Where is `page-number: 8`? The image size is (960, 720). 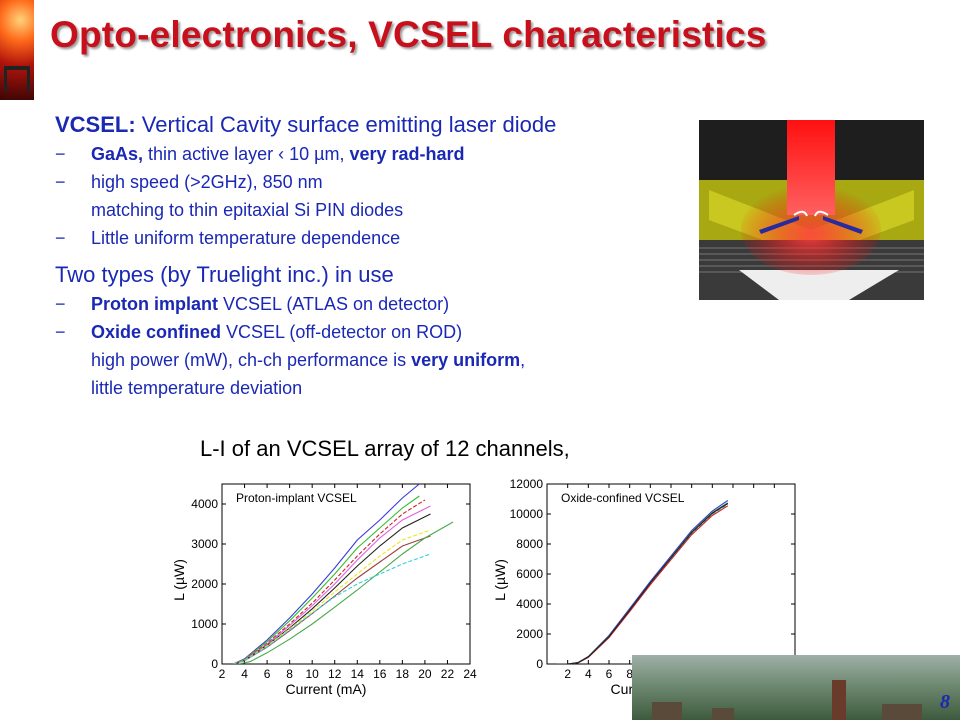 page-number: 8 is located at coordinates (945, 702).